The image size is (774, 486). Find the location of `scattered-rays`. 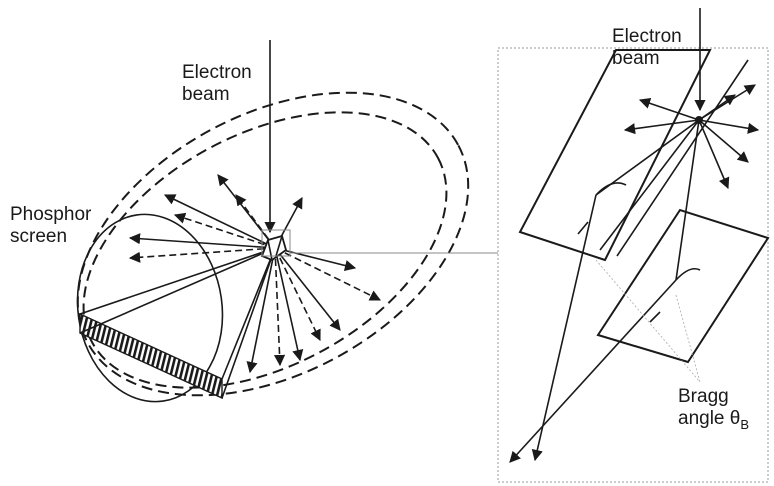

scattered-rays is located at coordinates (691, 137).